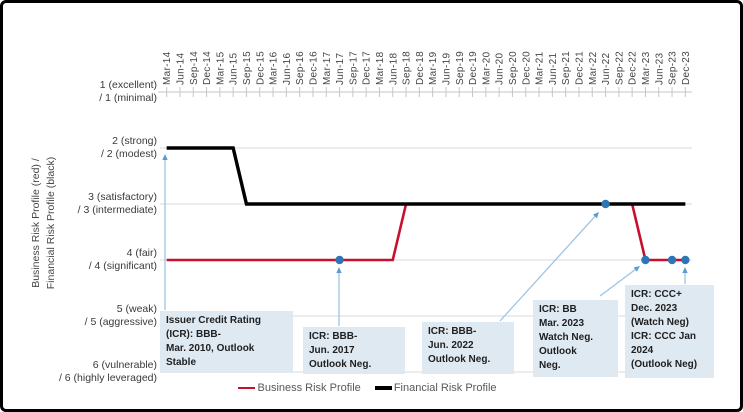 Image resolution: width=743 pixels, height=412 pixels. Describe the element at coordinates (673, 68) in the screenshot. I see `x-tick-label: Sep-23` at that location.